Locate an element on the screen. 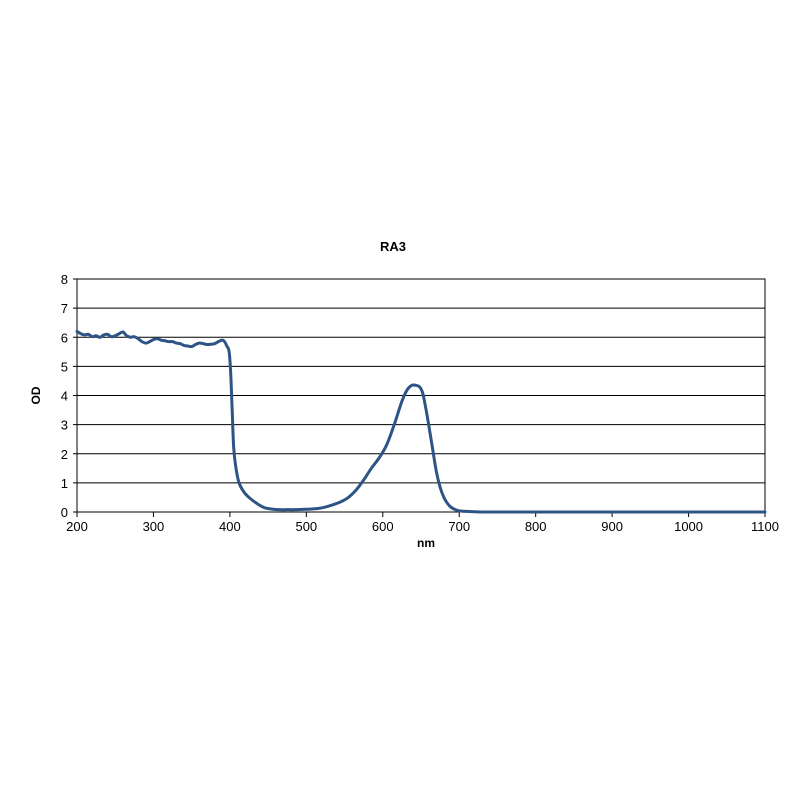  y-tick-label: 8 is located at coordinates (64, 279).